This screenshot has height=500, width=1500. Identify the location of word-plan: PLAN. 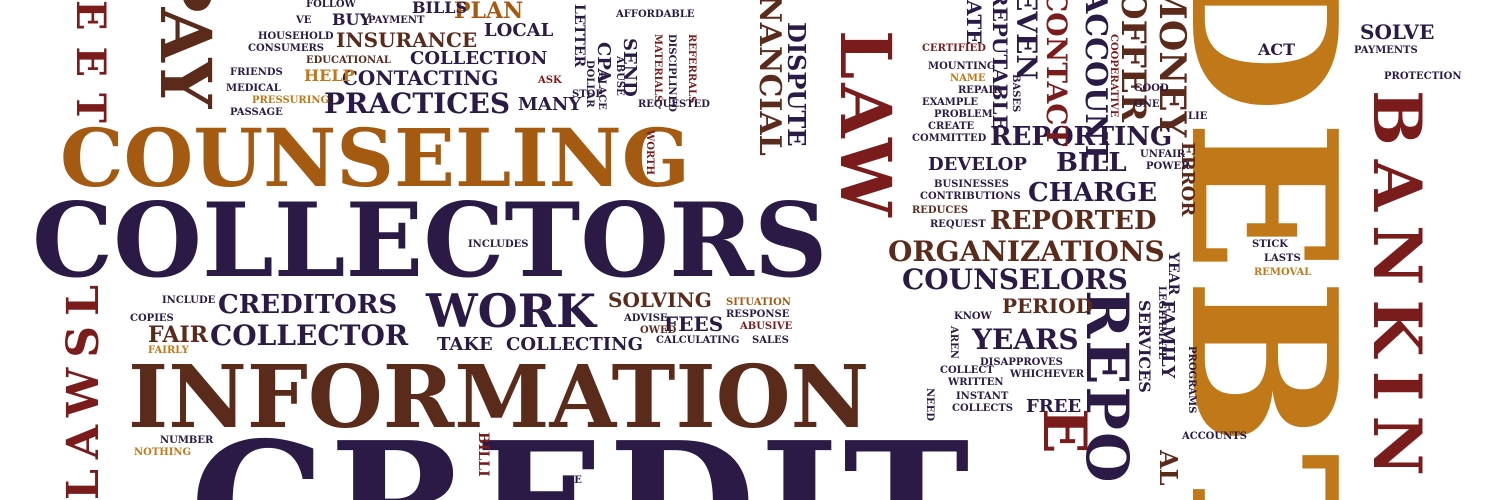
(489, 12).